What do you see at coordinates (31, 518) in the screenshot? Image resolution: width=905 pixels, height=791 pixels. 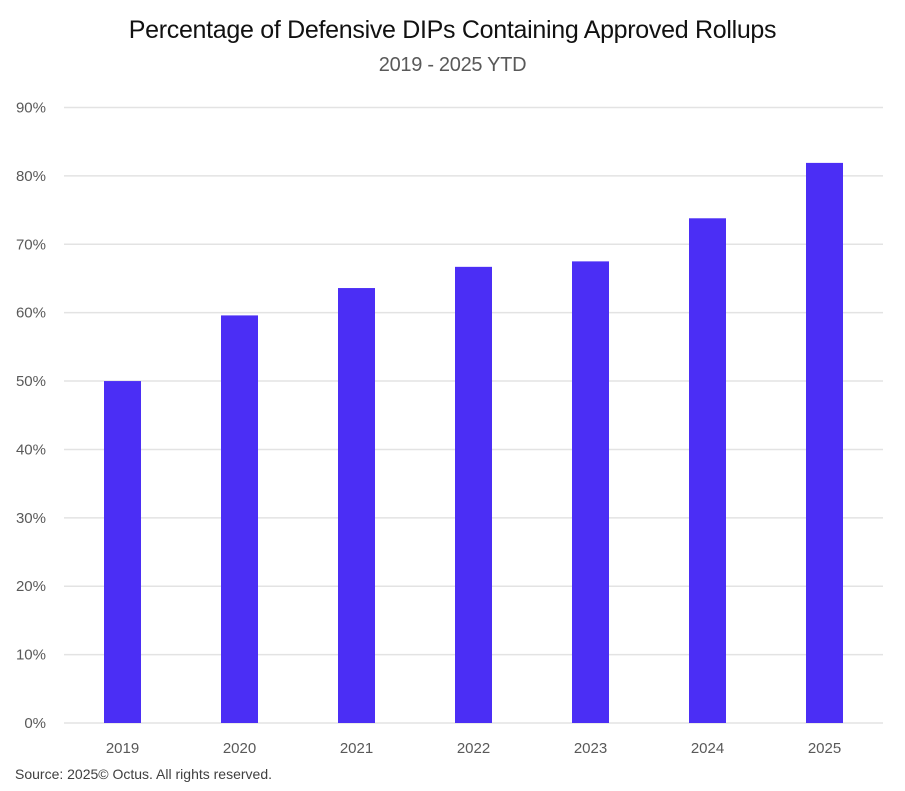 I see `y-tick-label: 30%` at bounding box center [31, 518].